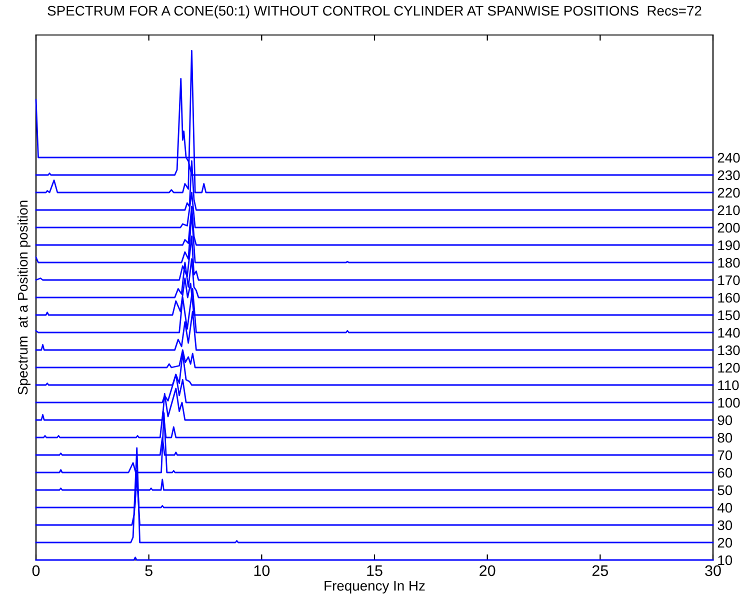  I want to click on x-tick-label: 30, so click(713, 570).